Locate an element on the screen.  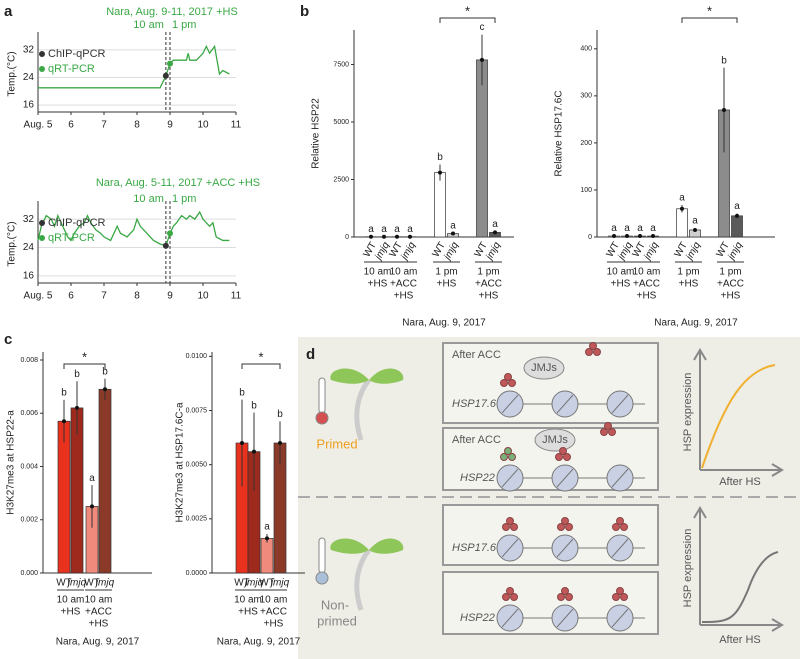
y-tick-label: 100 is located at coordinates (586, 190).